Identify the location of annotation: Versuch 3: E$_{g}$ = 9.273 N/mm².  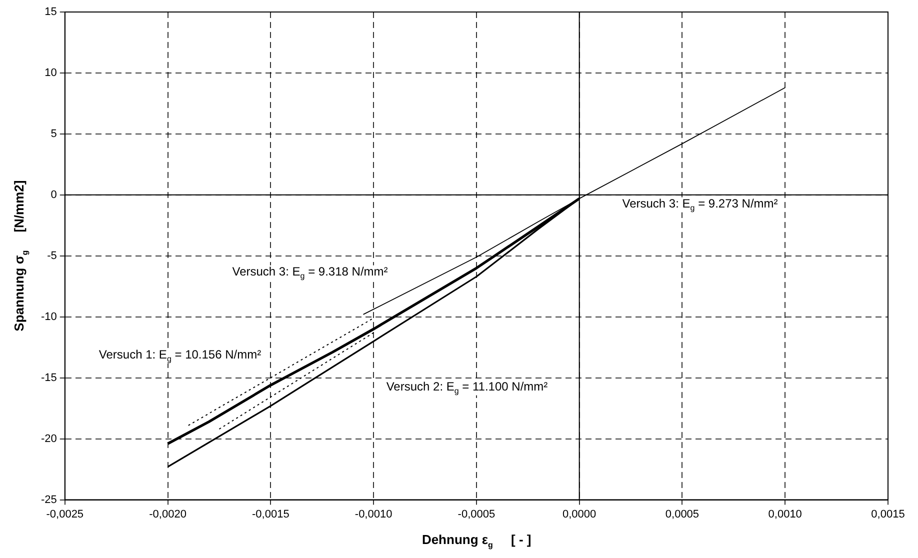
(700, 204).